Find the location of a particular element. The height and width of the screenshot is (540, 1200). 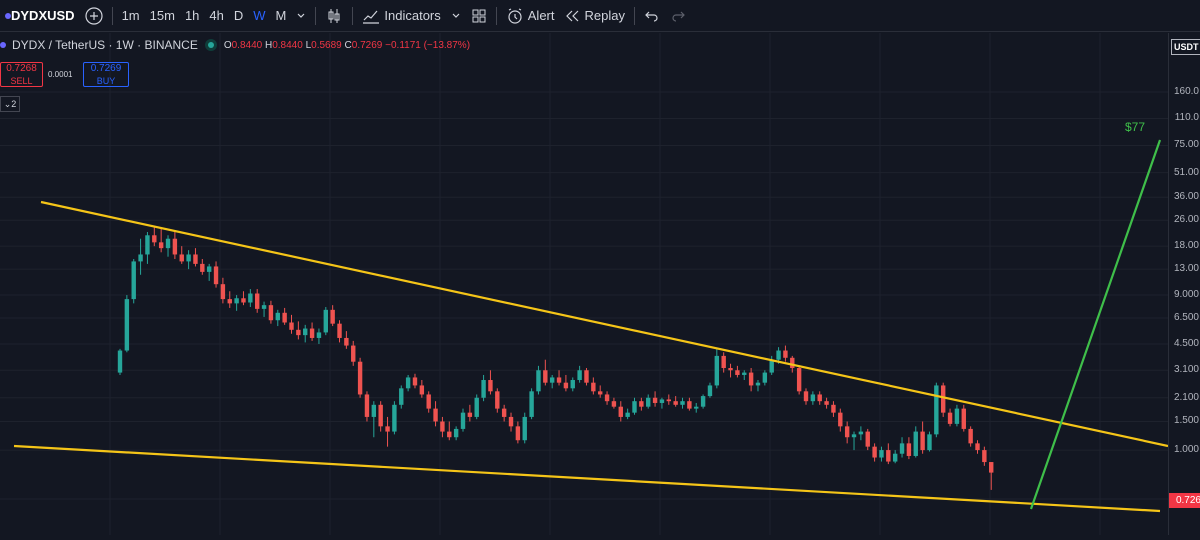

symbol-label: DYDXUSD is located at coordinates (43, 15).